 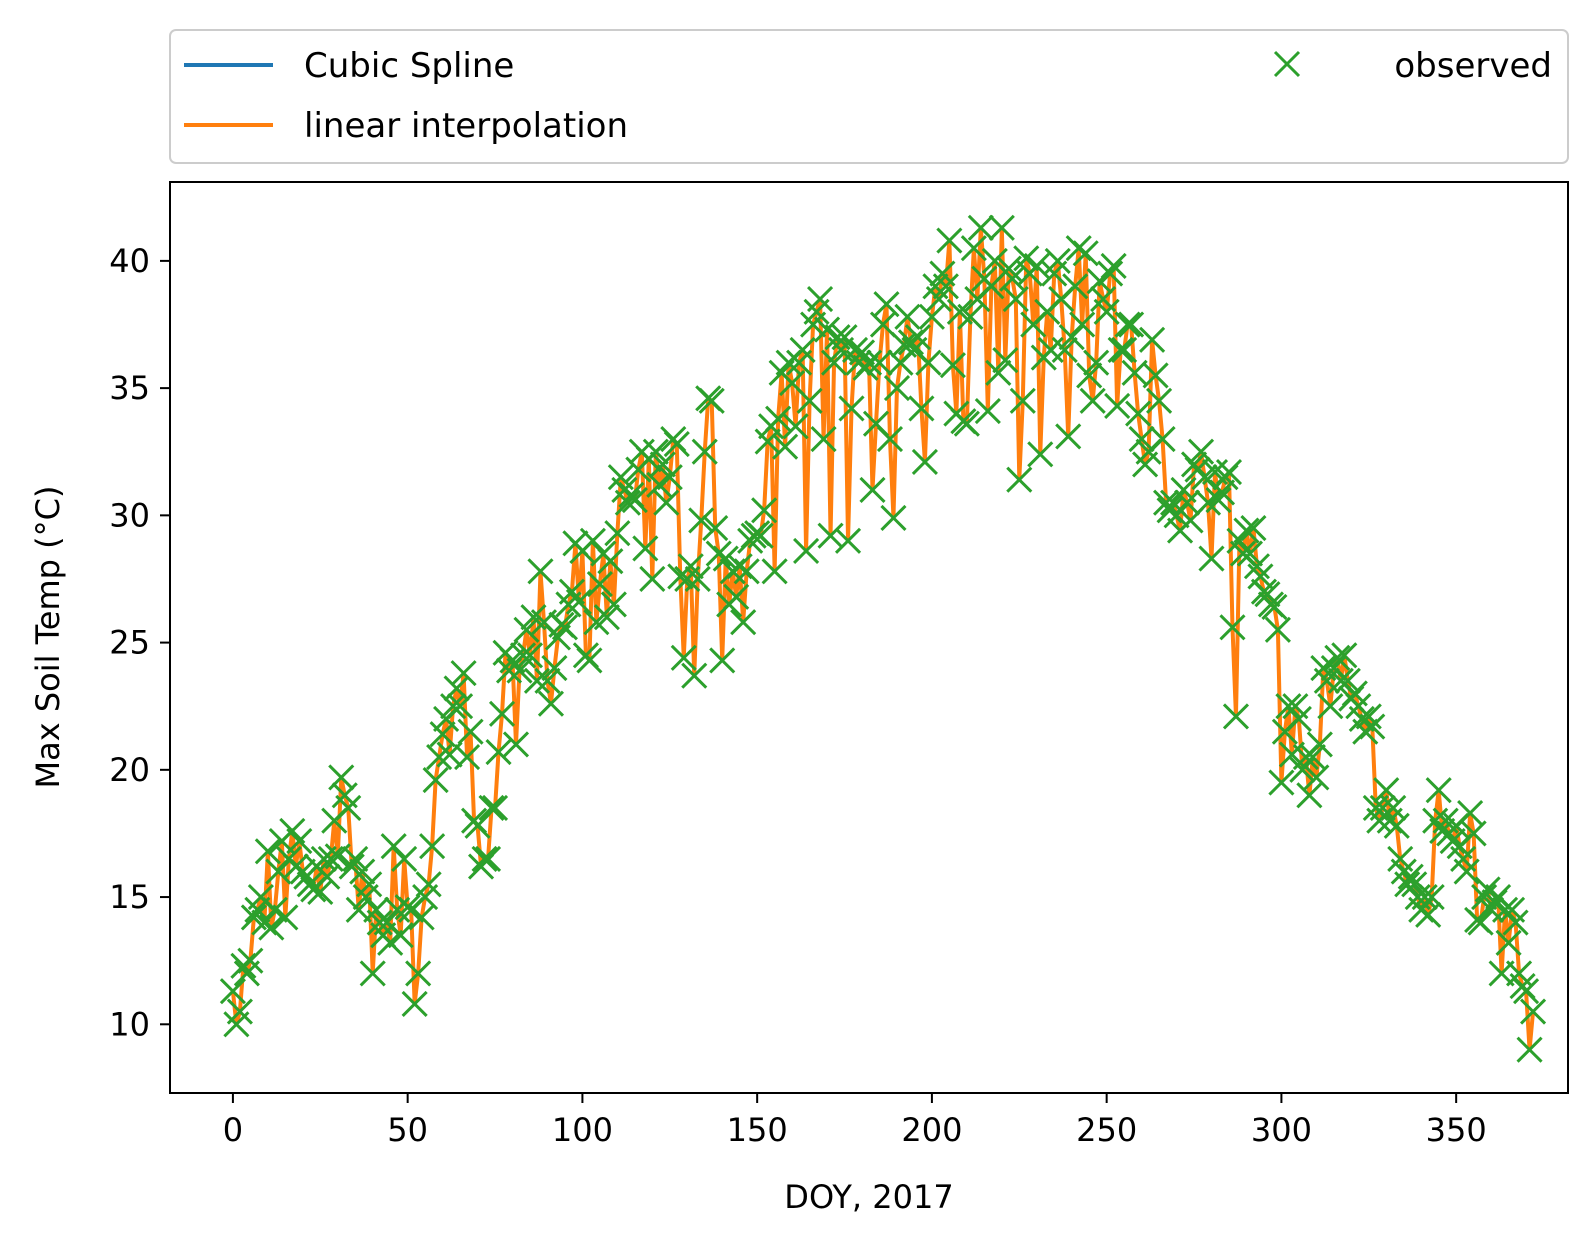 I want to click on y-axis: 10 15 20 25 30 35 40, so click(x=139, y=642).